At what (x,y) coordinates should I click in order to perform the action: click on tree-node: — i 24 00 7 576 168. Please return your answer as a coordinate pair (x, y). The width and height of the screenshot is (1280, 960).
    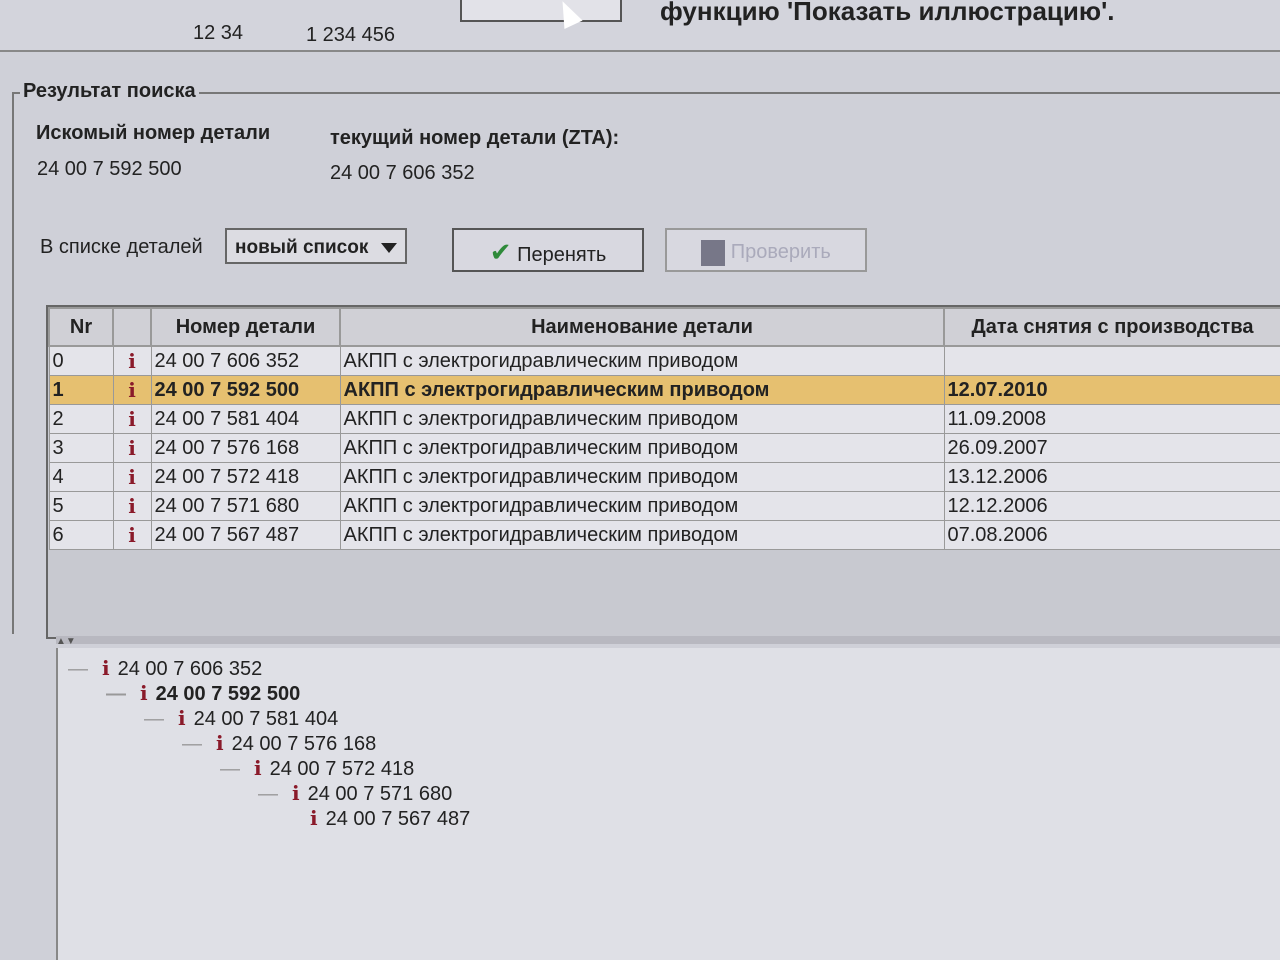
    Looking at the image, I should click on (279, 743).